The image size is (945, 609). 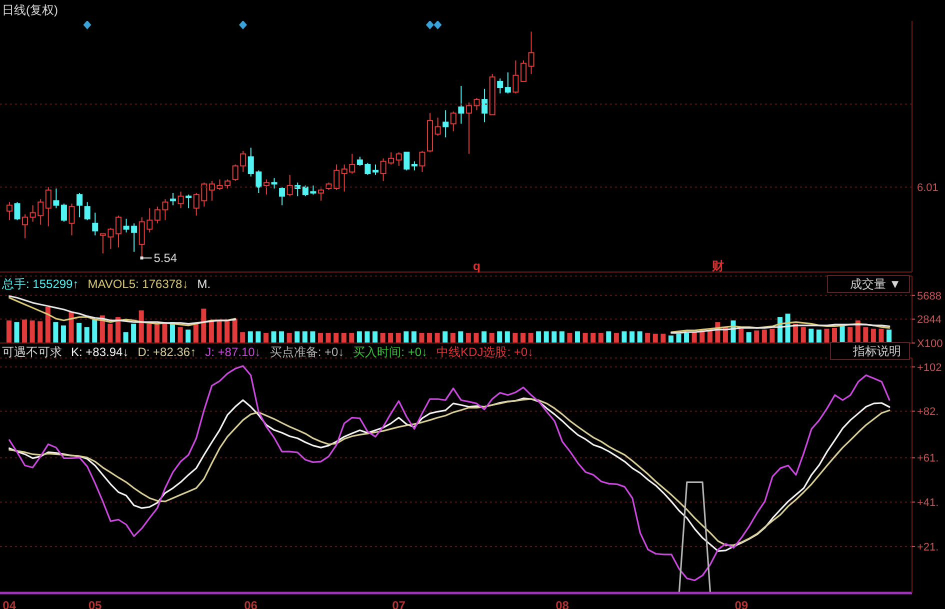 I want to click on y-tick-label: +102, so click(x=929, y=368).